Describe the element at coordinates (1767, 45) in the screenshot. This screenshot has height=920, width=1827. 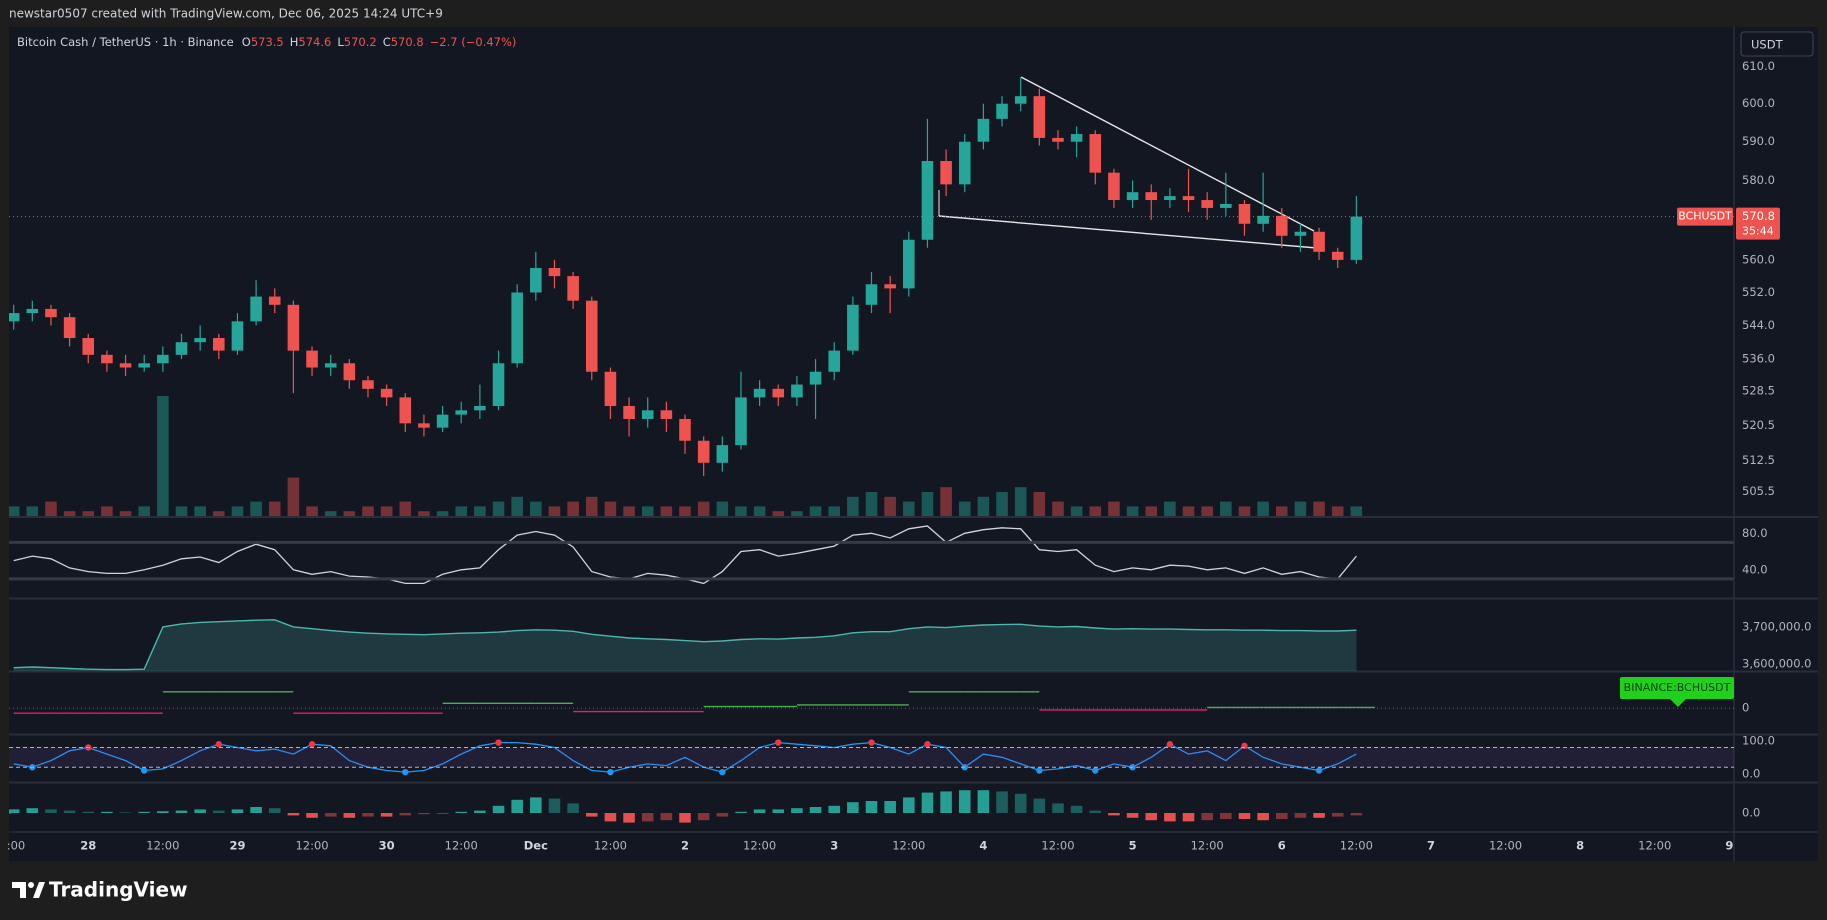
I see `currency: USDT` at that location.